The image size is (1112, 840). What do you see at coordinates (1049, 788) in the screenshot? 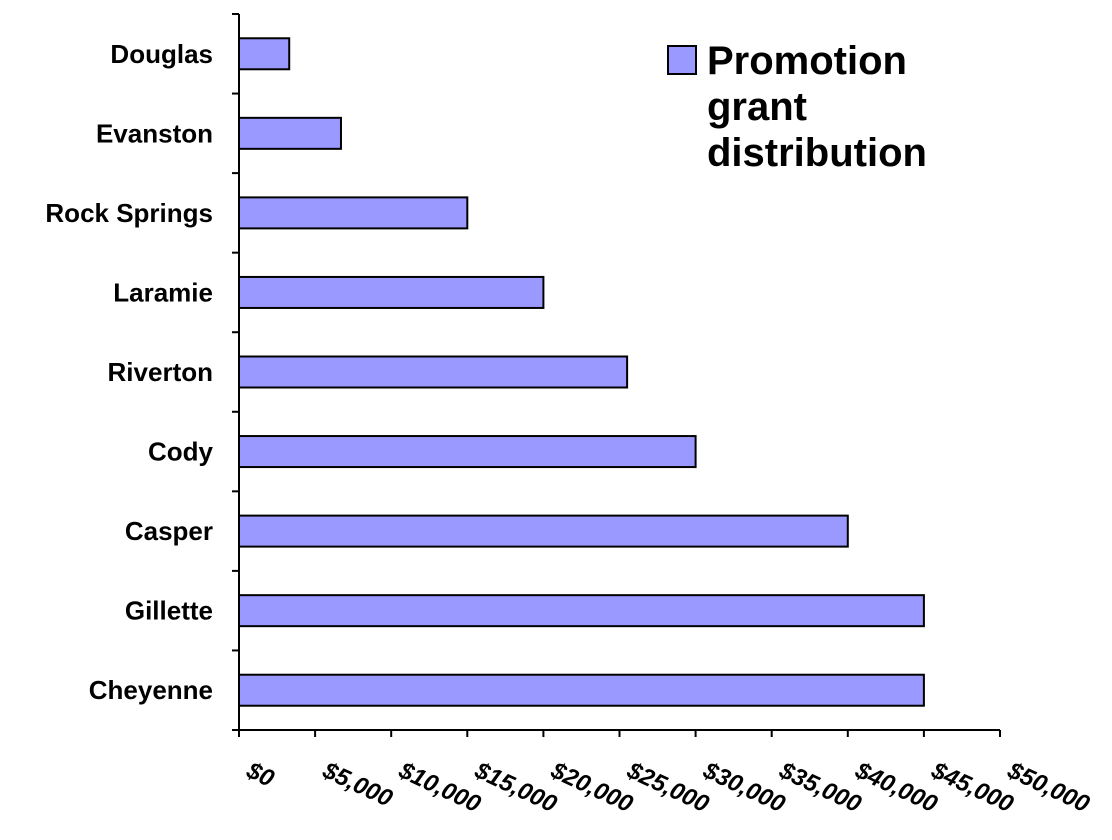
I see `x-tick-label: $50,000` at bounding box center [1049, 788].